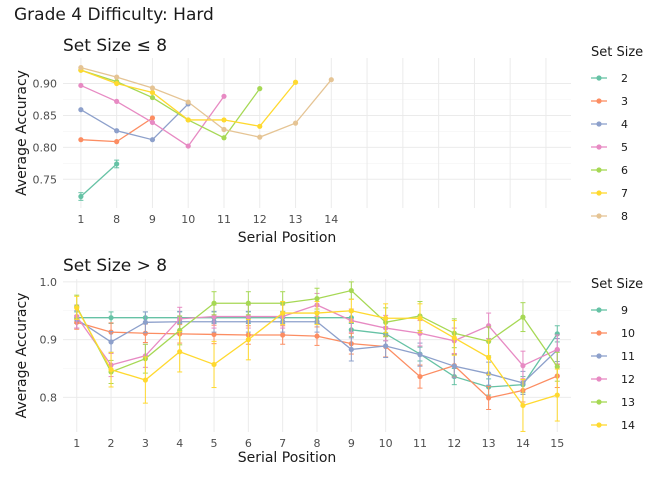 The image size is (672, 480). I want to click on legend-label: 6, so click(624, 170).